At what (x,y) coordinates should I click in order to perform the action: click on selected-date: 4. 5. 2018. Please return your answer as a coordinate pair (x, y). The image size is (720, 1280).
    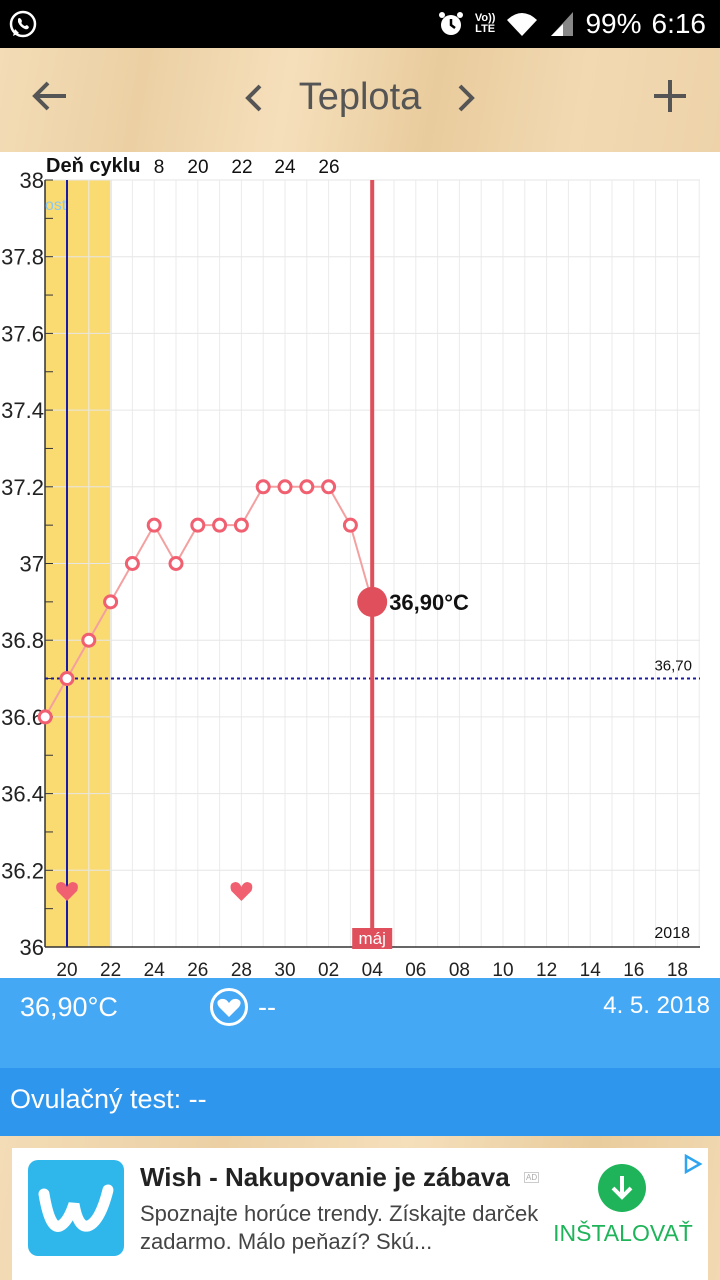
    Looking at the image, I should click on (656, 1005).